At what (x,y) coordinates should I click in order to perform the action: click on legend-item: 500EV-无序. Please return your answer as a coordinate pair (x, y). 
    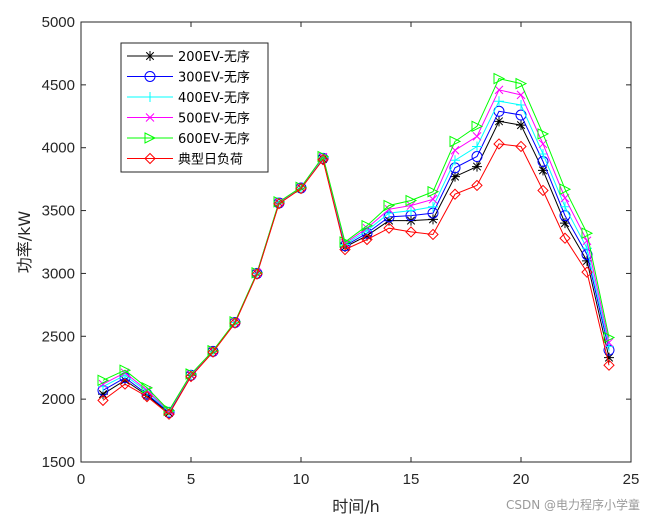
    Looking at the image, I should click on (188, 119).